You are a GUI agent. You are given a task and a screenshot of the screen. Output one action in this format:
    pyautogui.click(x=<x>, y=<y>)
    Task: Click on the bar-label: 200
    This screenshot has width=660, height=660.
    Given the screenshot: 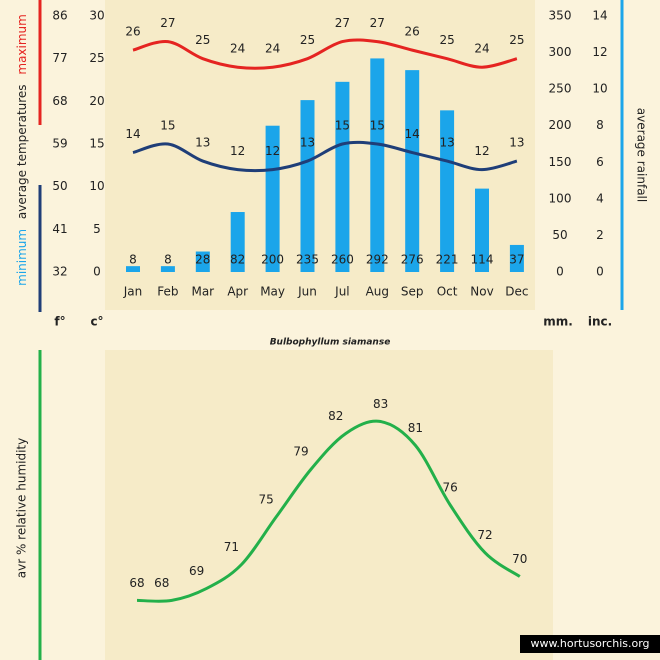 What is the action you would take?
    pyautogui.click(x=272, y=260)
    